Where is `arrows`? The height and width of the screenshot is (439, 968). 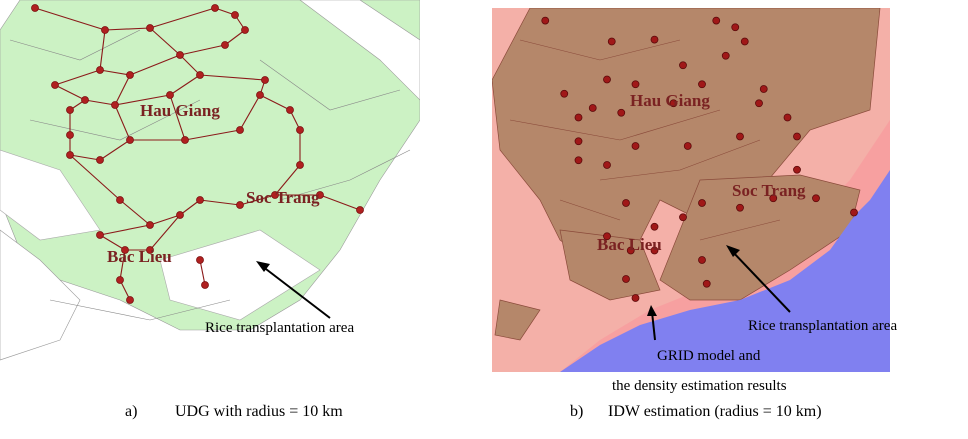
arrows is located at coordinates (523, 293).